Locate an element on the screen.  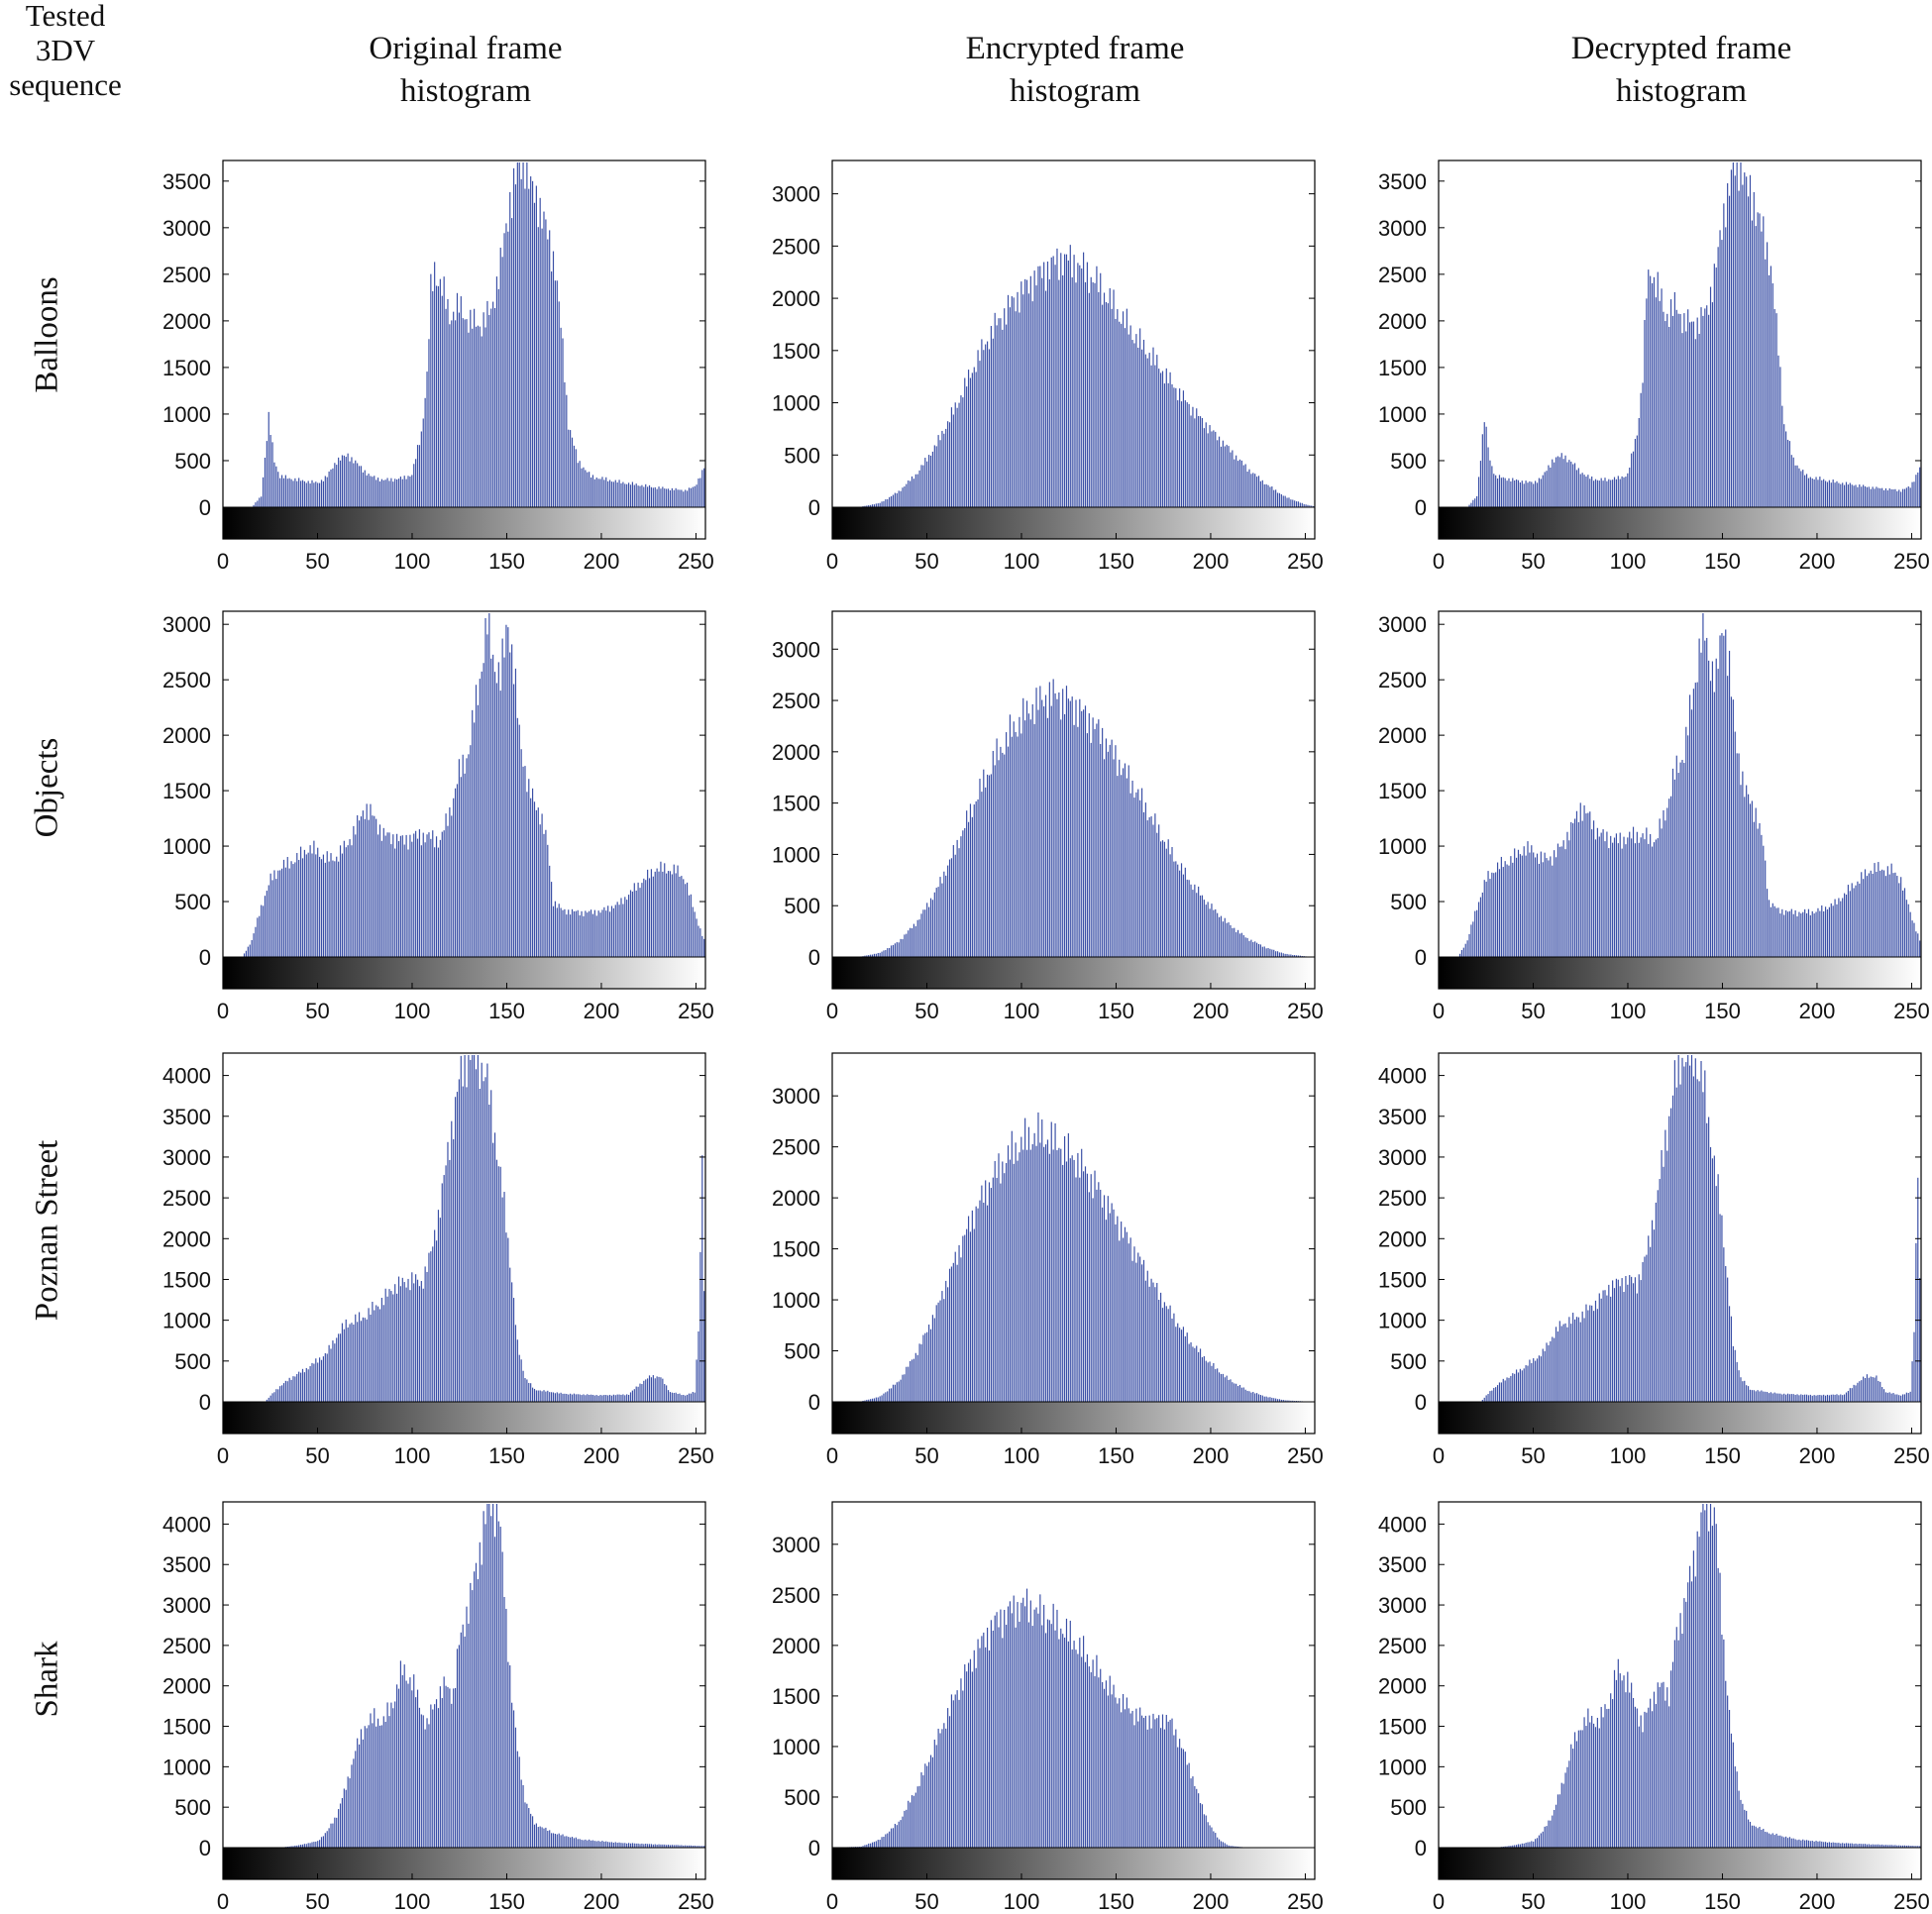
axes-frame is located at coordinates (464, 350).